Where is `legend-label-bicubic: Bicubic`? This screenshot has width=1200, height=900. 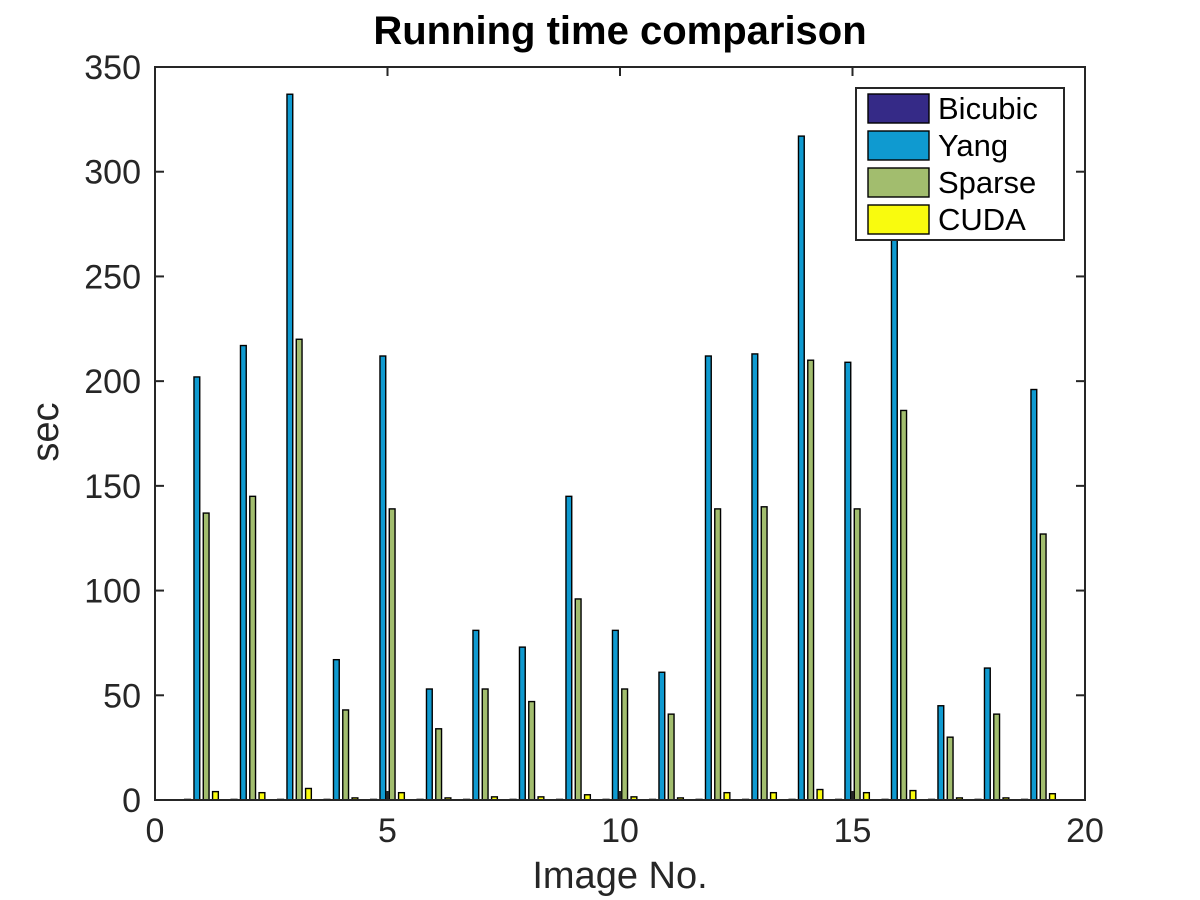 legend-label-bicubic: Bicubic is located at coordinates (988, 108).